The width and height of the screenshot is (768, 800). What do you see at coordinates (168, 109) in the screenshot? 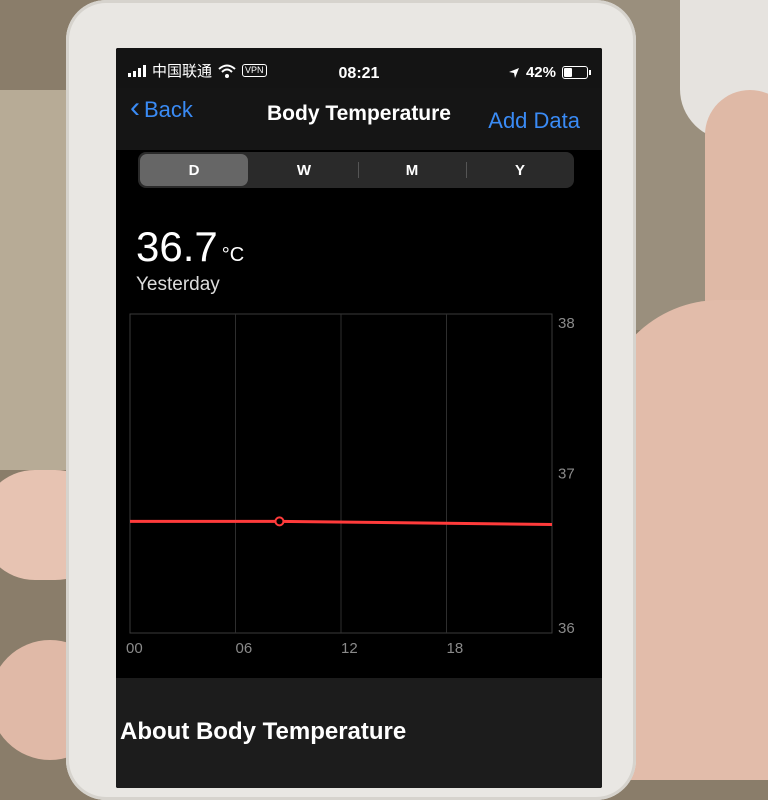
I see `back-label: Back` at bounding box center [168, 109].